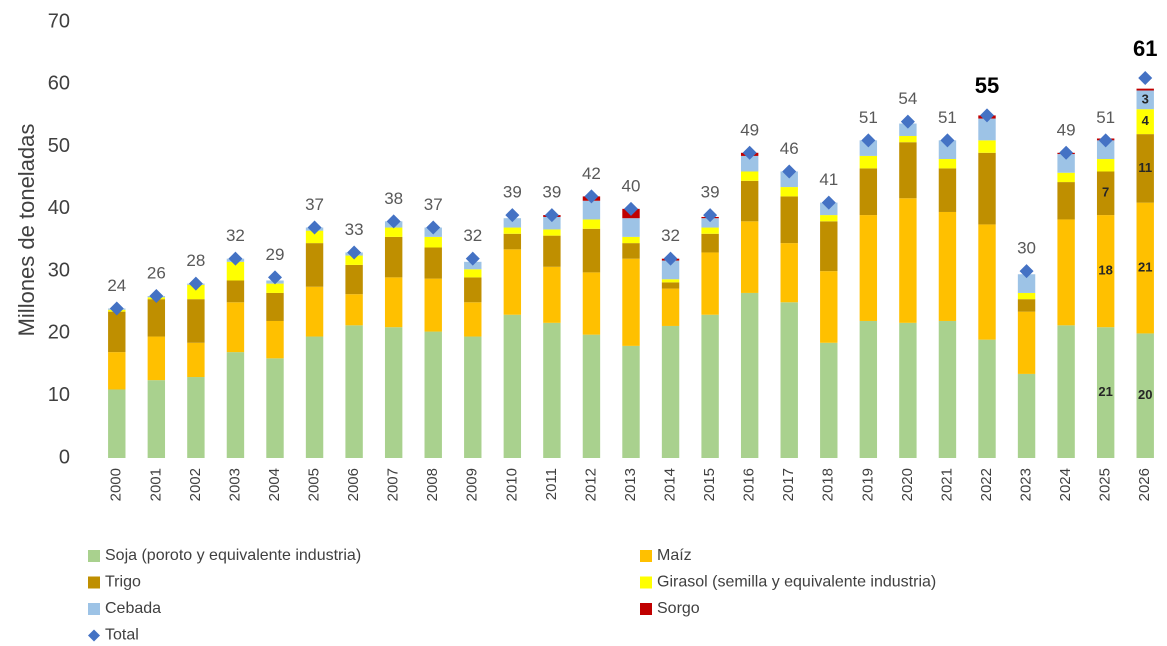 This screenshot has width=1167, height=646. I want to click on y-tick-label: 40, so click(59, 208).